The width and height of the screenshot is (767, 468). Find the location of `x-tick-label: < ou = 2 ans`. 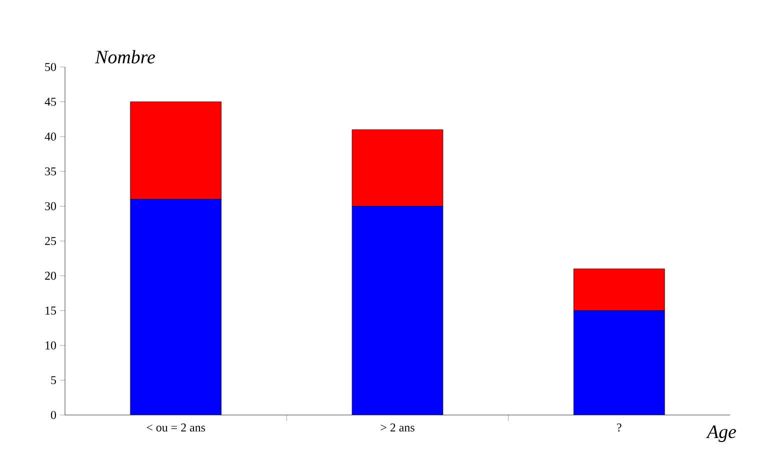

x-tick-label: < ou = 2 ans is located at coordinates (176, 428).